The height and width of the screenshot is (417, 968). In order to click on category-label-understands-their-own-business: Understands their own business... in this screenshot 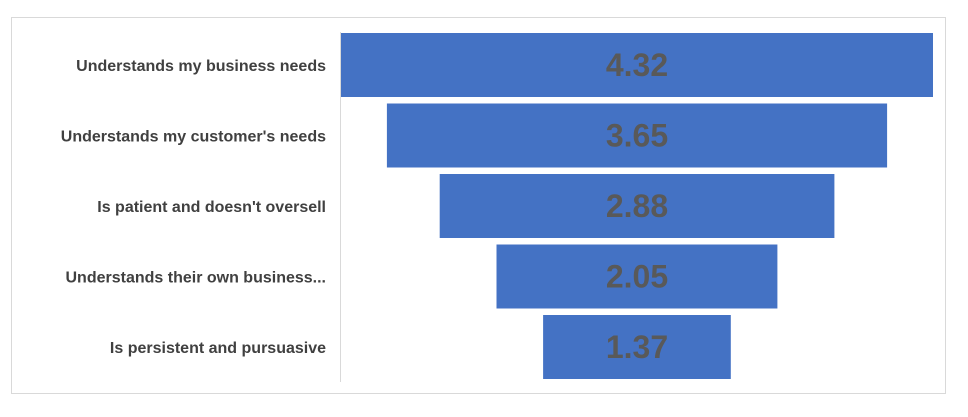, I will do `click(196, 278)`.